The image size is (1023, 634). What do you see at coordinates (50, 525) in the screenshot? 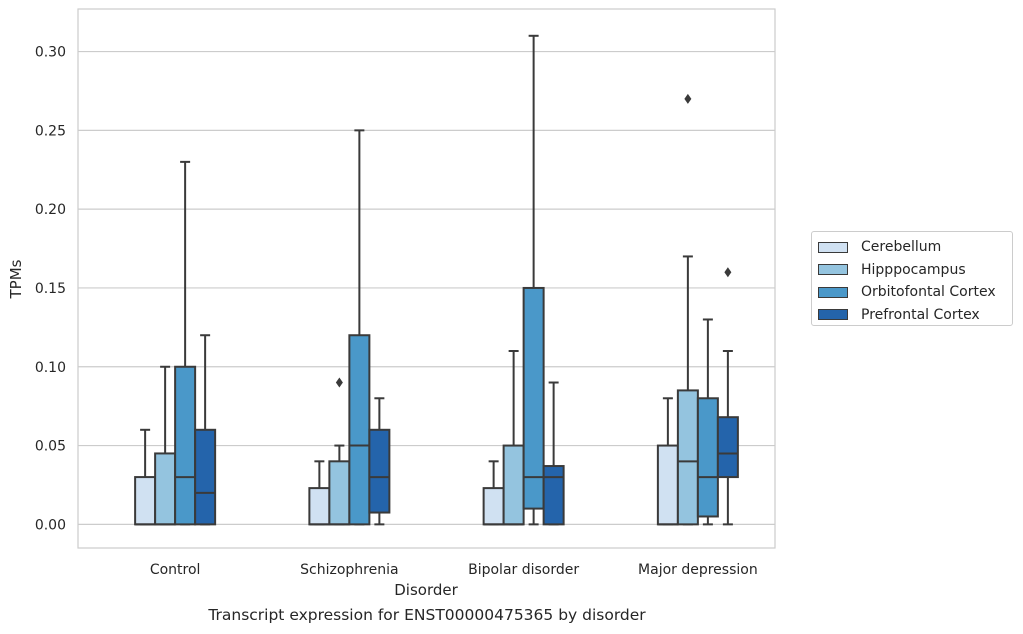
I see `y-tick-label: 0.00` at bounding box center [50, 525].